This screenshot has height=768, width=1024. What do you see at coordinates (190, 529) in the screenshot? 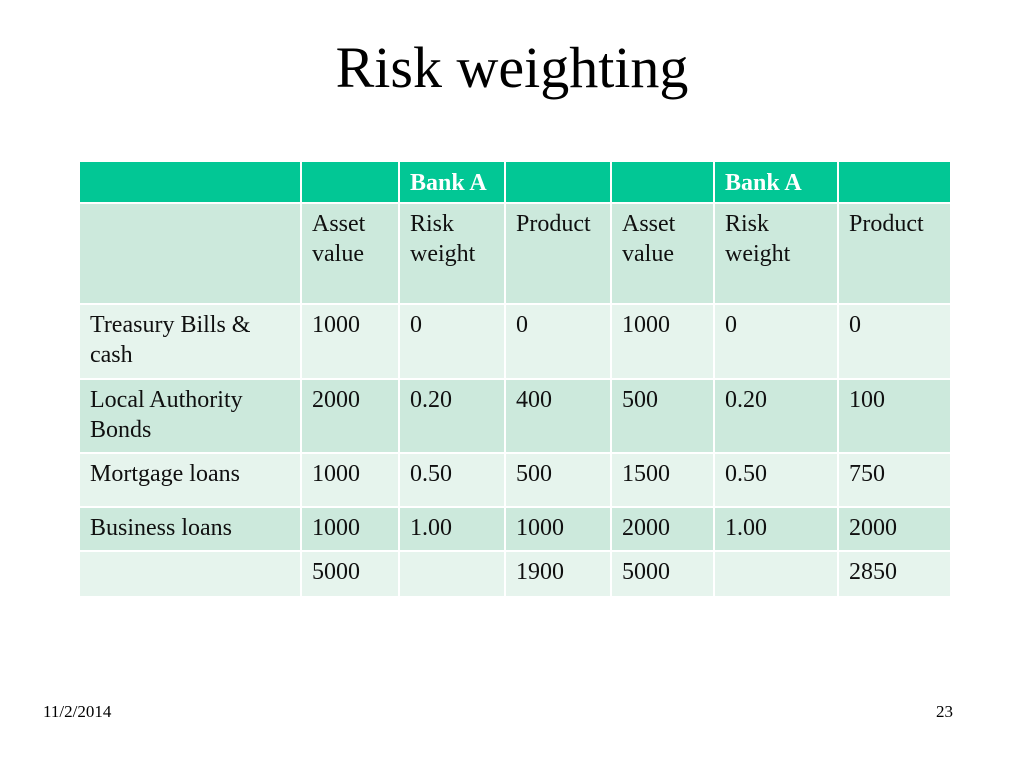
I see `row-label-cell: Business loans` at bounding box center [190, 529].